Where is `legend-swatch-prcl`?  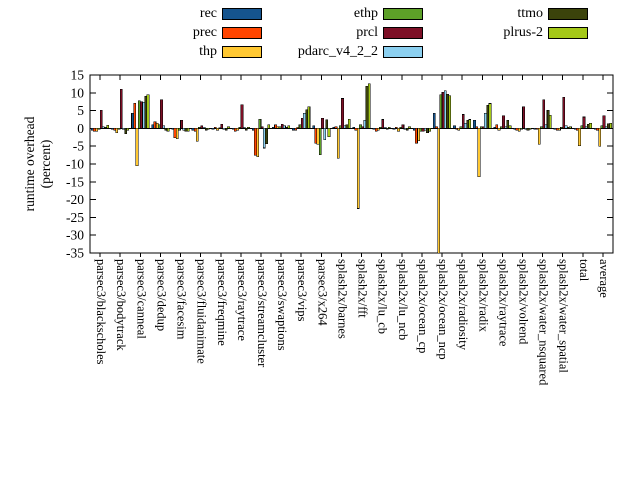 legend-swatch-prcl is located at coordinates (403, 32).